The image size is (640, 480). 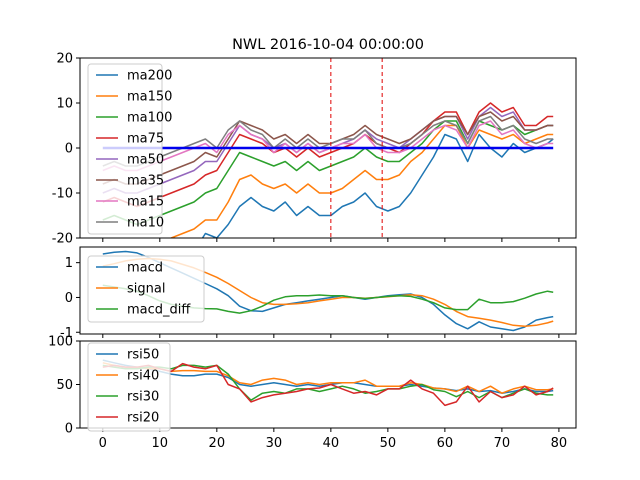 I want to click on y-tick-label: -1, so click(x=66, y=333).